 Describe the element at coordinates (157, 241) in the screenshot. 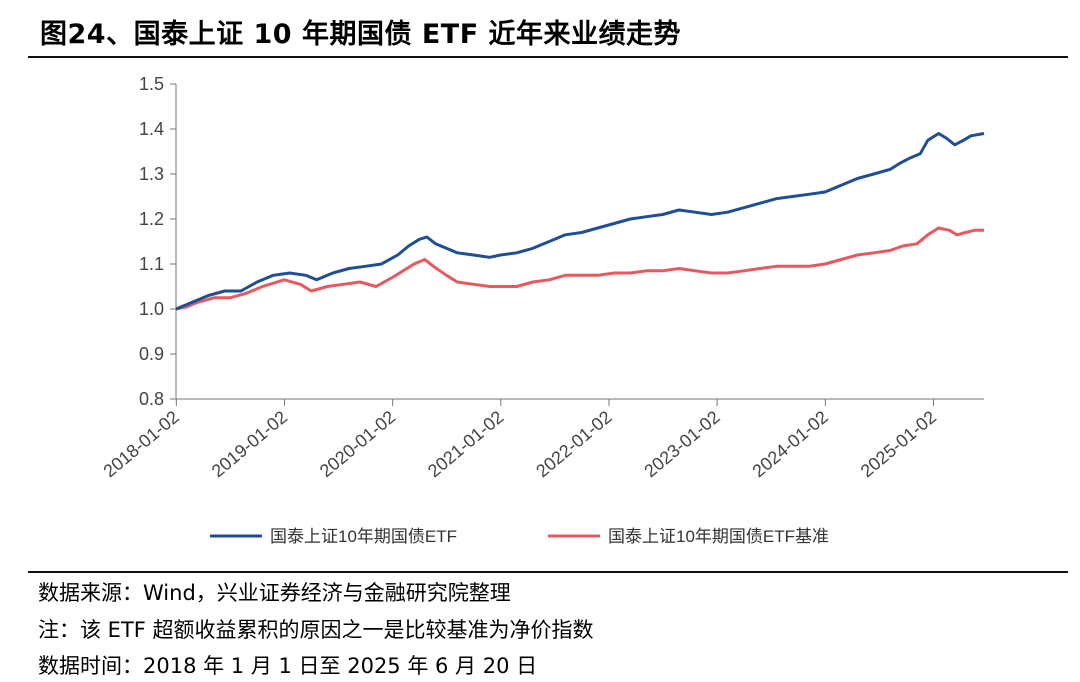

I see `y-axis-ticks: 0.8 0.9 1.0 1.1 1.2 1.3 1.4 1.5` at that location.